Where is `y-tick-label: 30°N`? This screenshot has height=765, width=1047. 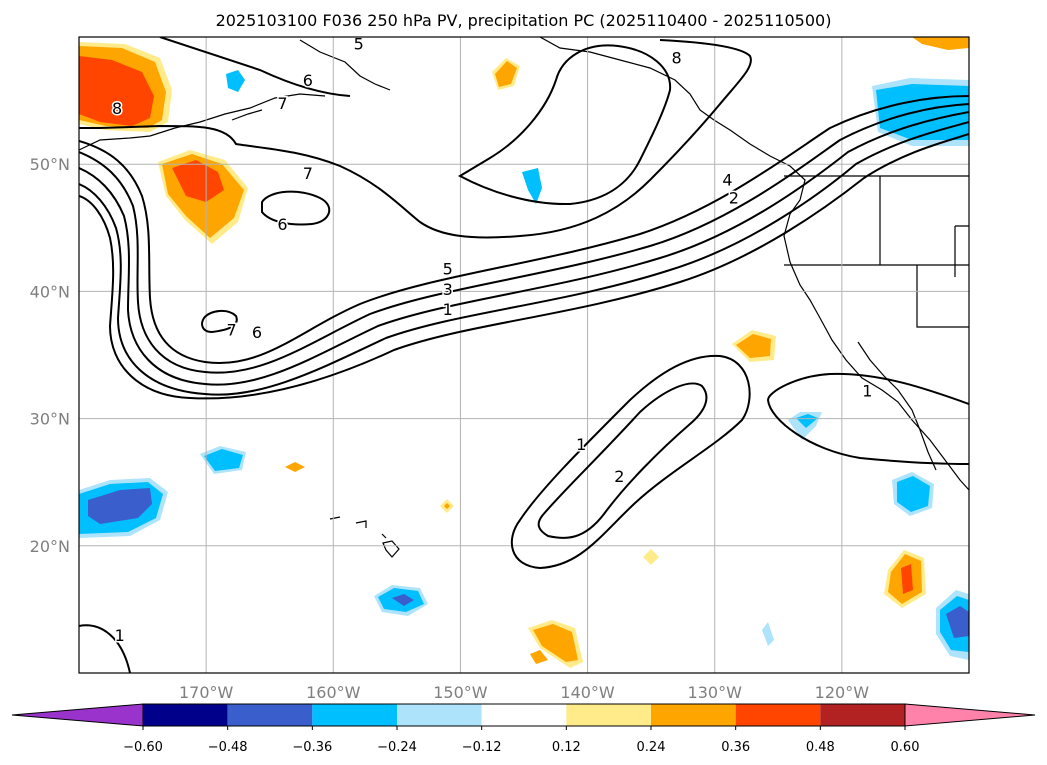
y-tick-label: 30°N is located at coordinates (50, 419).